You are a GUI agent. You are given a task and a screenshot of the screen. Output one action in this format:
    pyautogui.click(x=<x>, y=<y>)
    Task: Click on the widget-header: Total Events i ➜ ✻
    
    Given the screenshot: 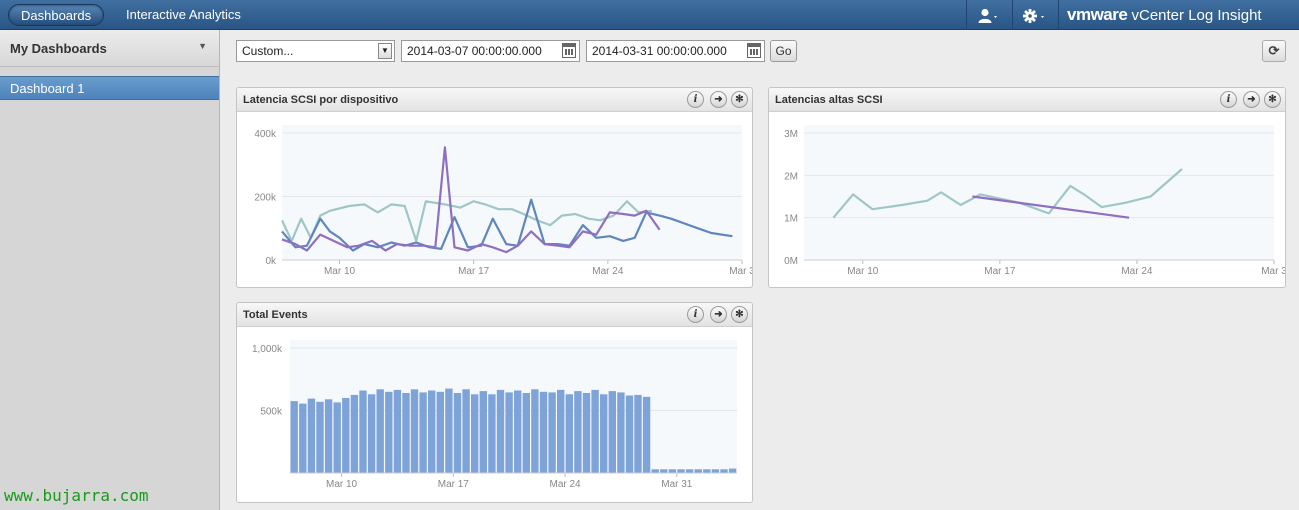 What is the action you would take?
    pyautogui.click(x=494, y=315)
    